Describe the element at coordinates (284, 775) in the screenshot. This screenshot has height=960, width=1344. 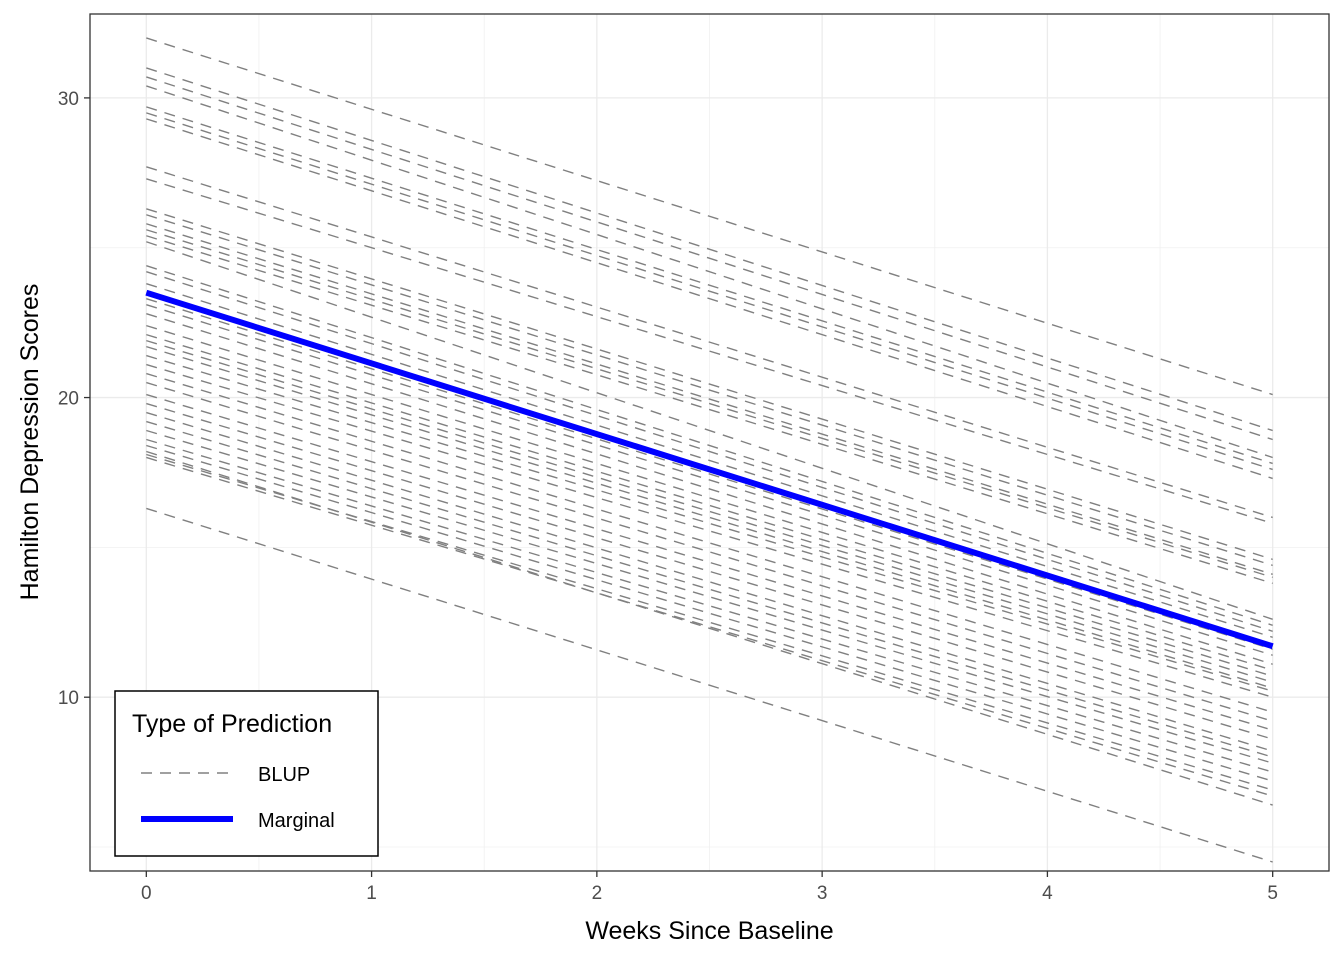
I see `legend-label-blup: BLUP` at that location.